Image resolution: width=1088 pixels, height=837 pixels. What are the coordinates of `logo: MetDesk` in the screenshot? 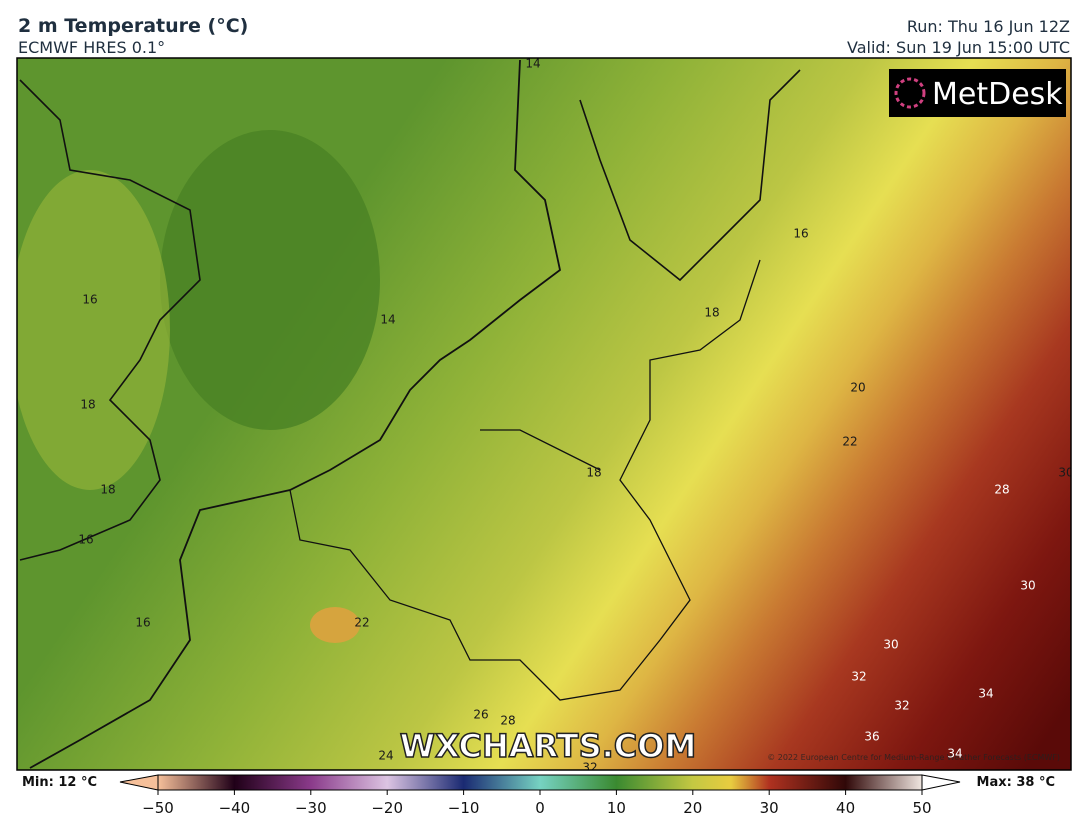 It's located at (997, 94).